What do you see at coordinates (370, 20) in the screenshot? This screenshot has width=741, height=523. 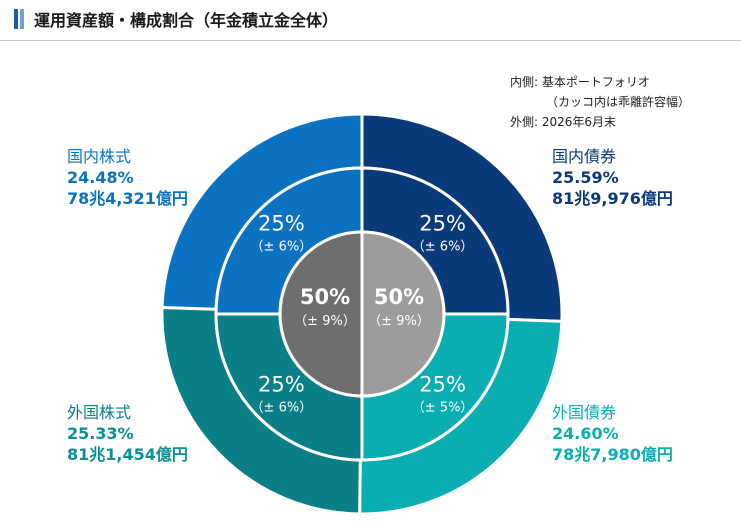 I see `header: 運用資産額・構成割合（年金積立金全体）` at bounding box center [370, 20].